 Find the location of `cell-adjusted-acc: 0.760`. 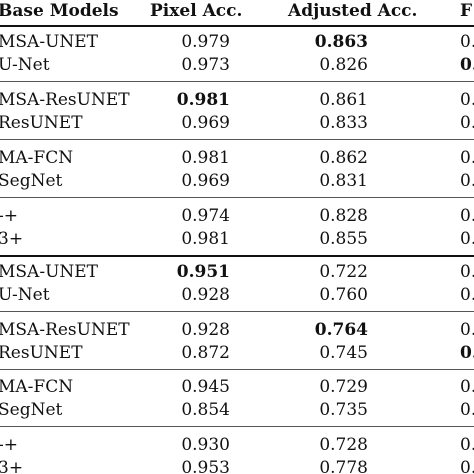

cell-adjusted-acc: 0.760 is located at coordinates (343, 295).